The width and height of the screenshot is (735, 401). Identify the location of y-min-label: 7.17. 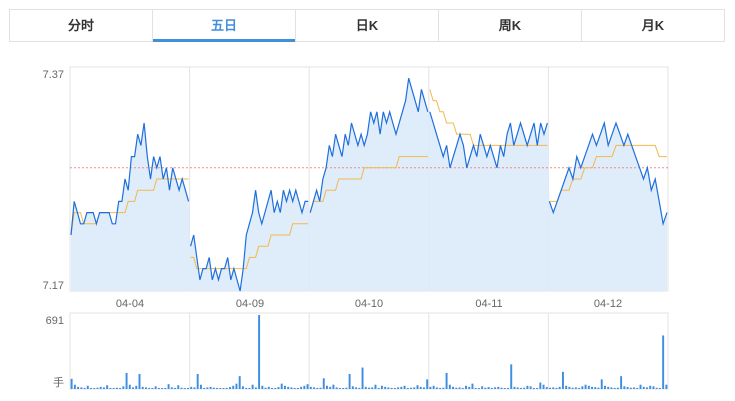
(53, 286).